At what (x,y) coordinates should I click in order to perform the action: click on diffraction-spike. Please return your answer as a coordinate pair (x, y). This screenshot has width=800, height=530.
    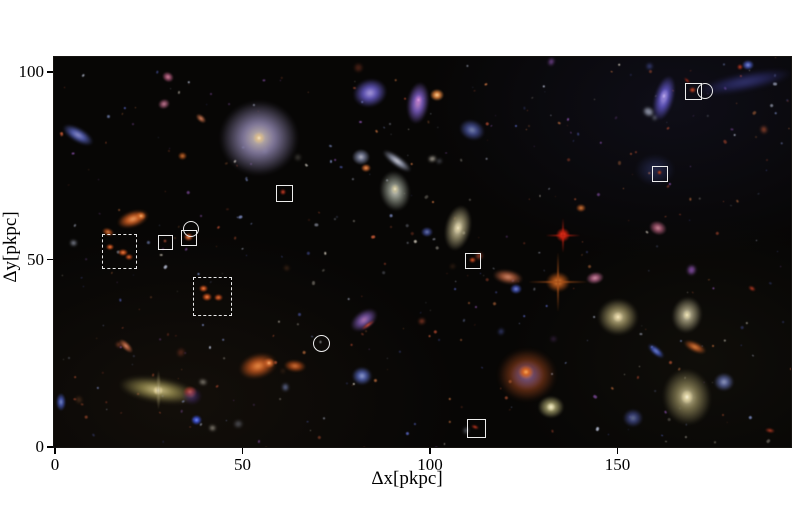
    Looking at the image, I should click on (557, 282).